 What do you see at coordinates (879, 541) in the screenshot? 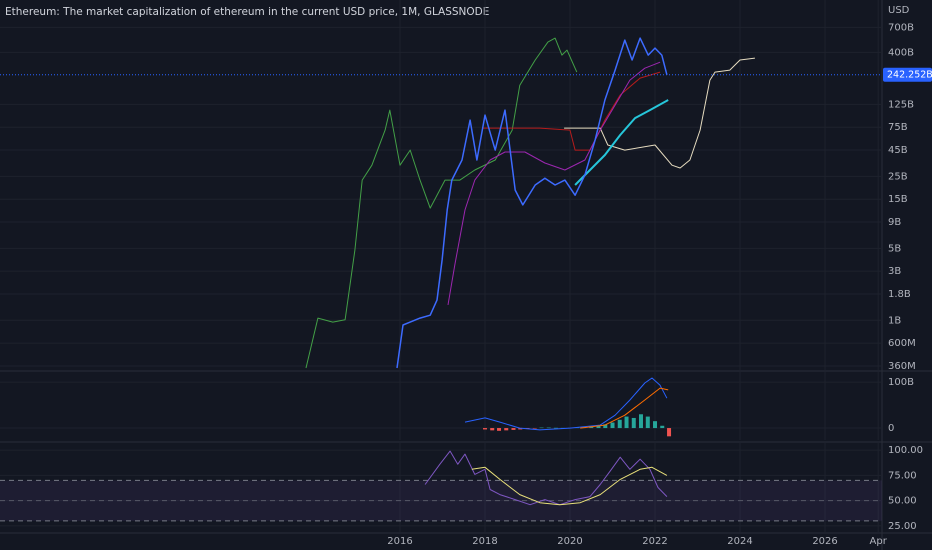
I see `x-tick-label: Apr` at bounding box center [879, 541].